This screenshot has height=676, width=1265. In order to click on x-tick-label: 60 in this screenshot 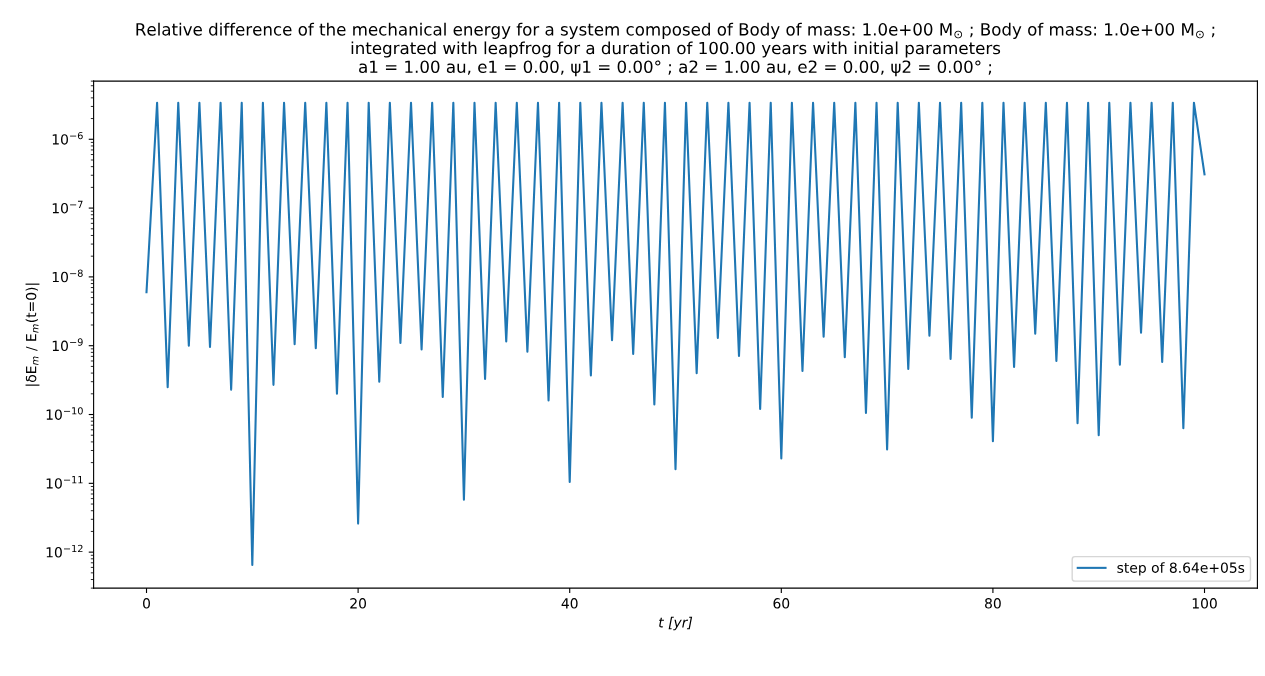, I will do `click(781, 603)`.